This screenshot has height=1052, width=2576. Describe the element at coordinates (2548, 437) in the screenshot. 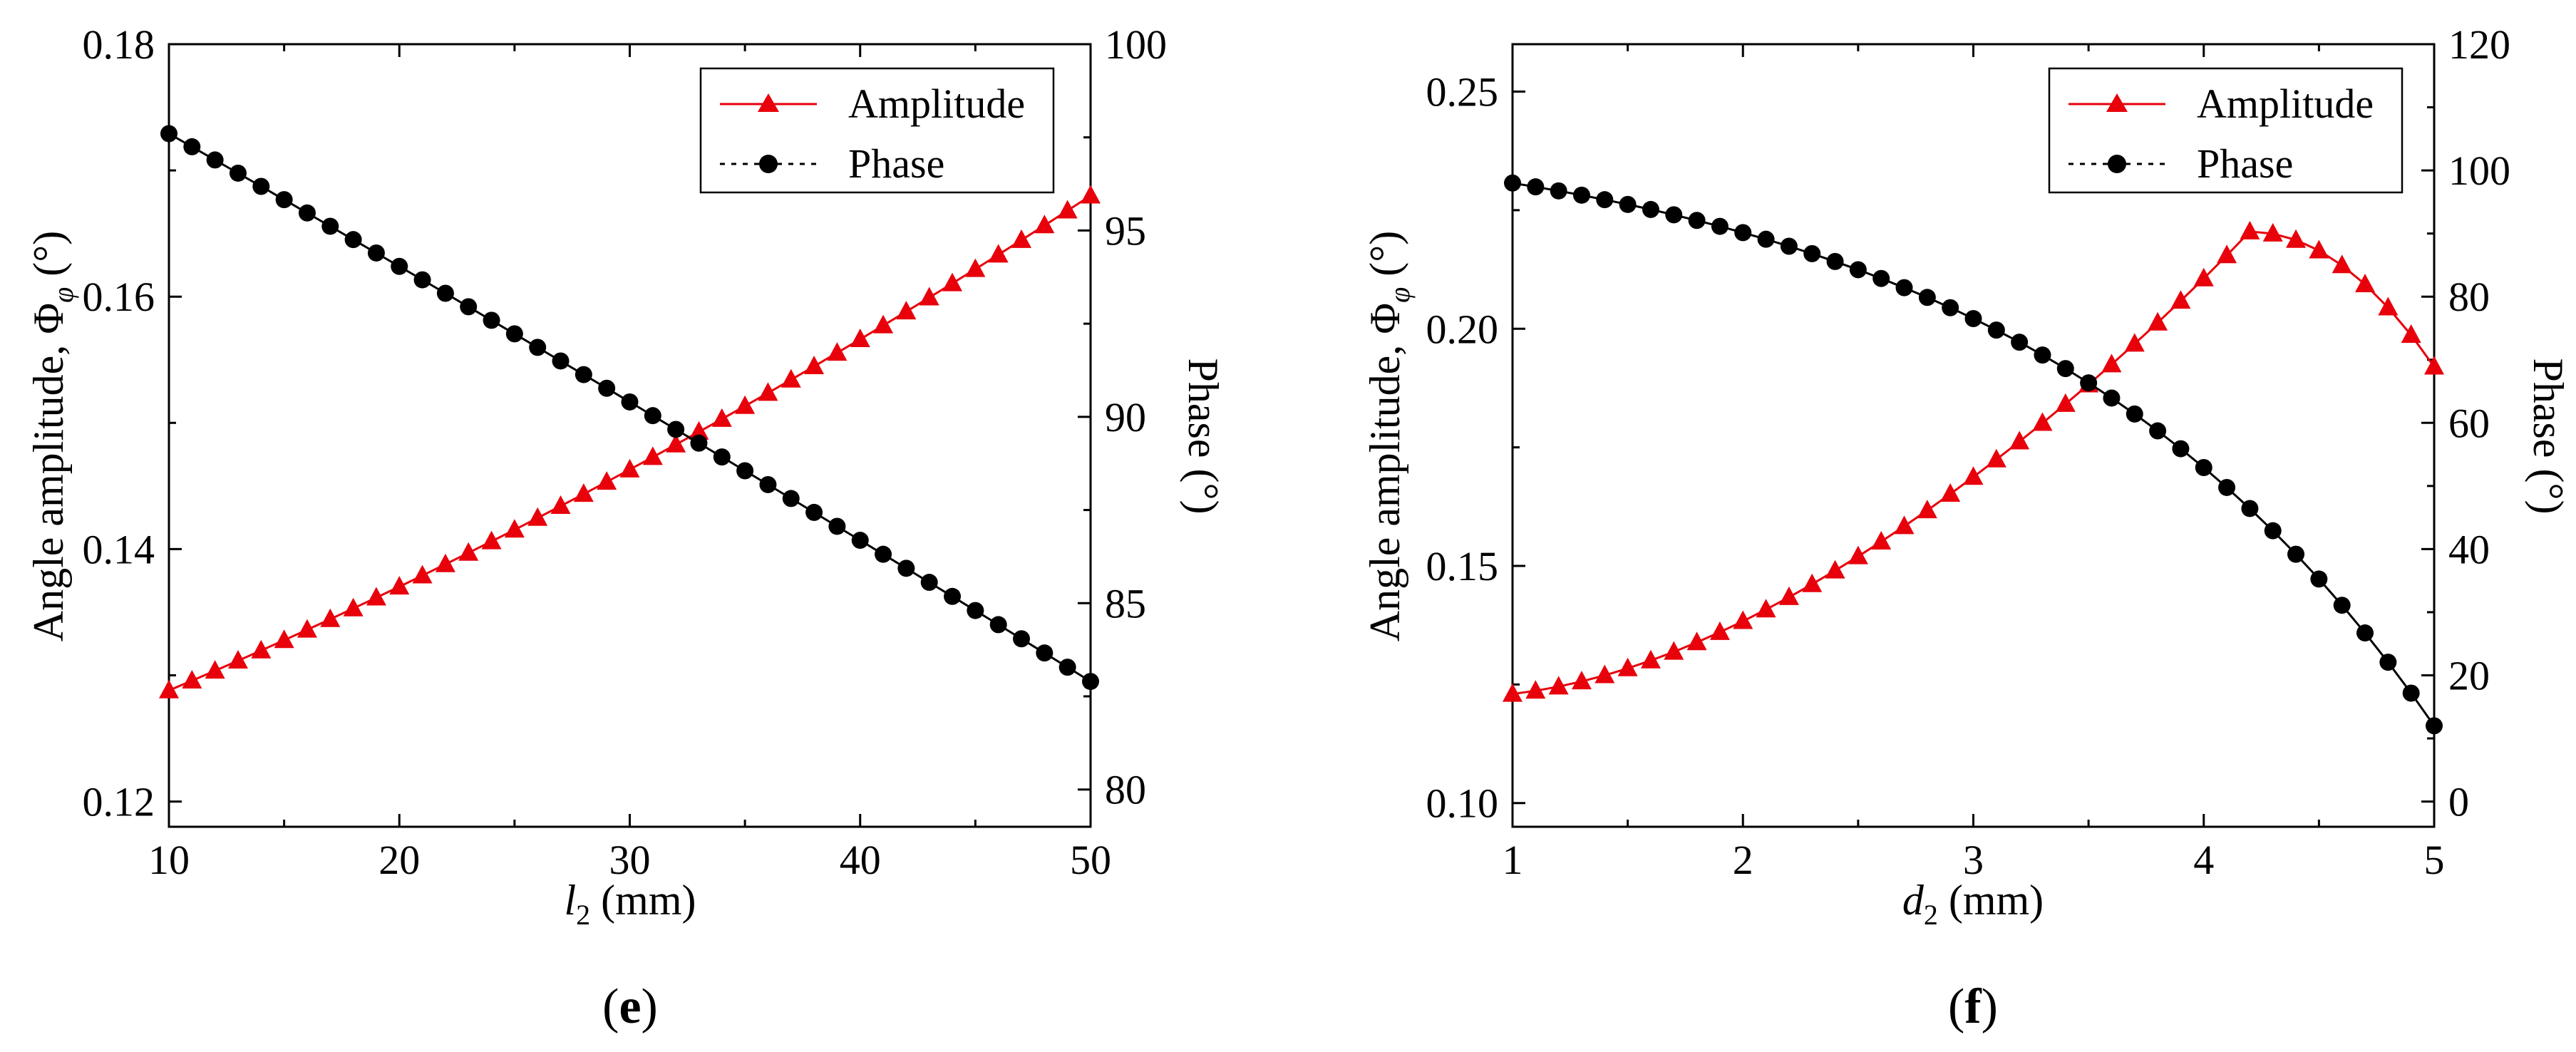

I see `y-axis-title-right-f: Phase (°)` at that location.